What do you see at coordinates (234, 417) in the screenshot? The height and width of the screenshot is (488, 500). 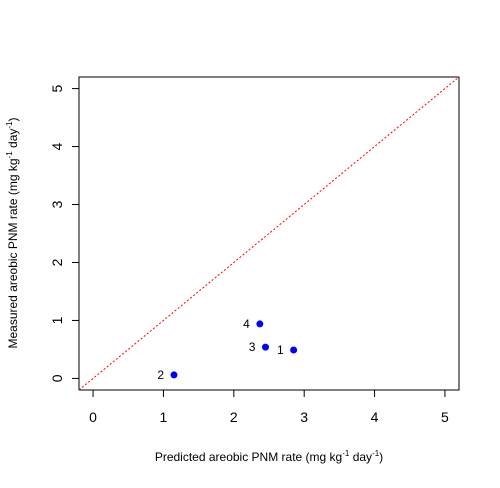 I see `x-tick-label: 2` at bounding box center [234, 417].